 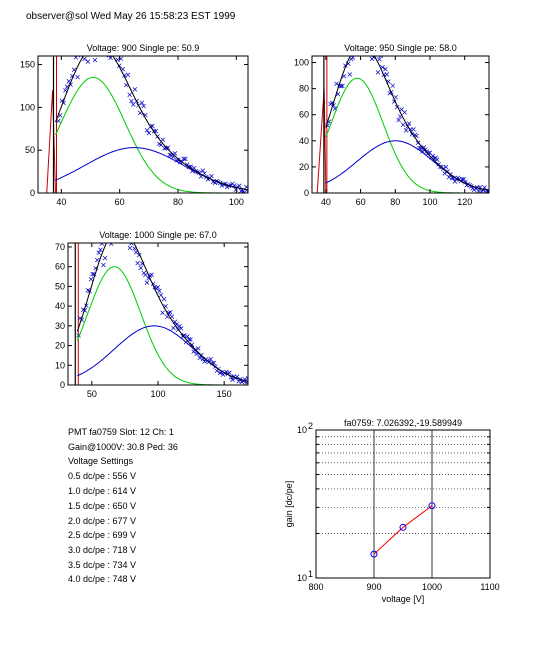 I want to click on setting-line-4: 2.0 dc/pe : 677 V, so click(x=102, y=521).